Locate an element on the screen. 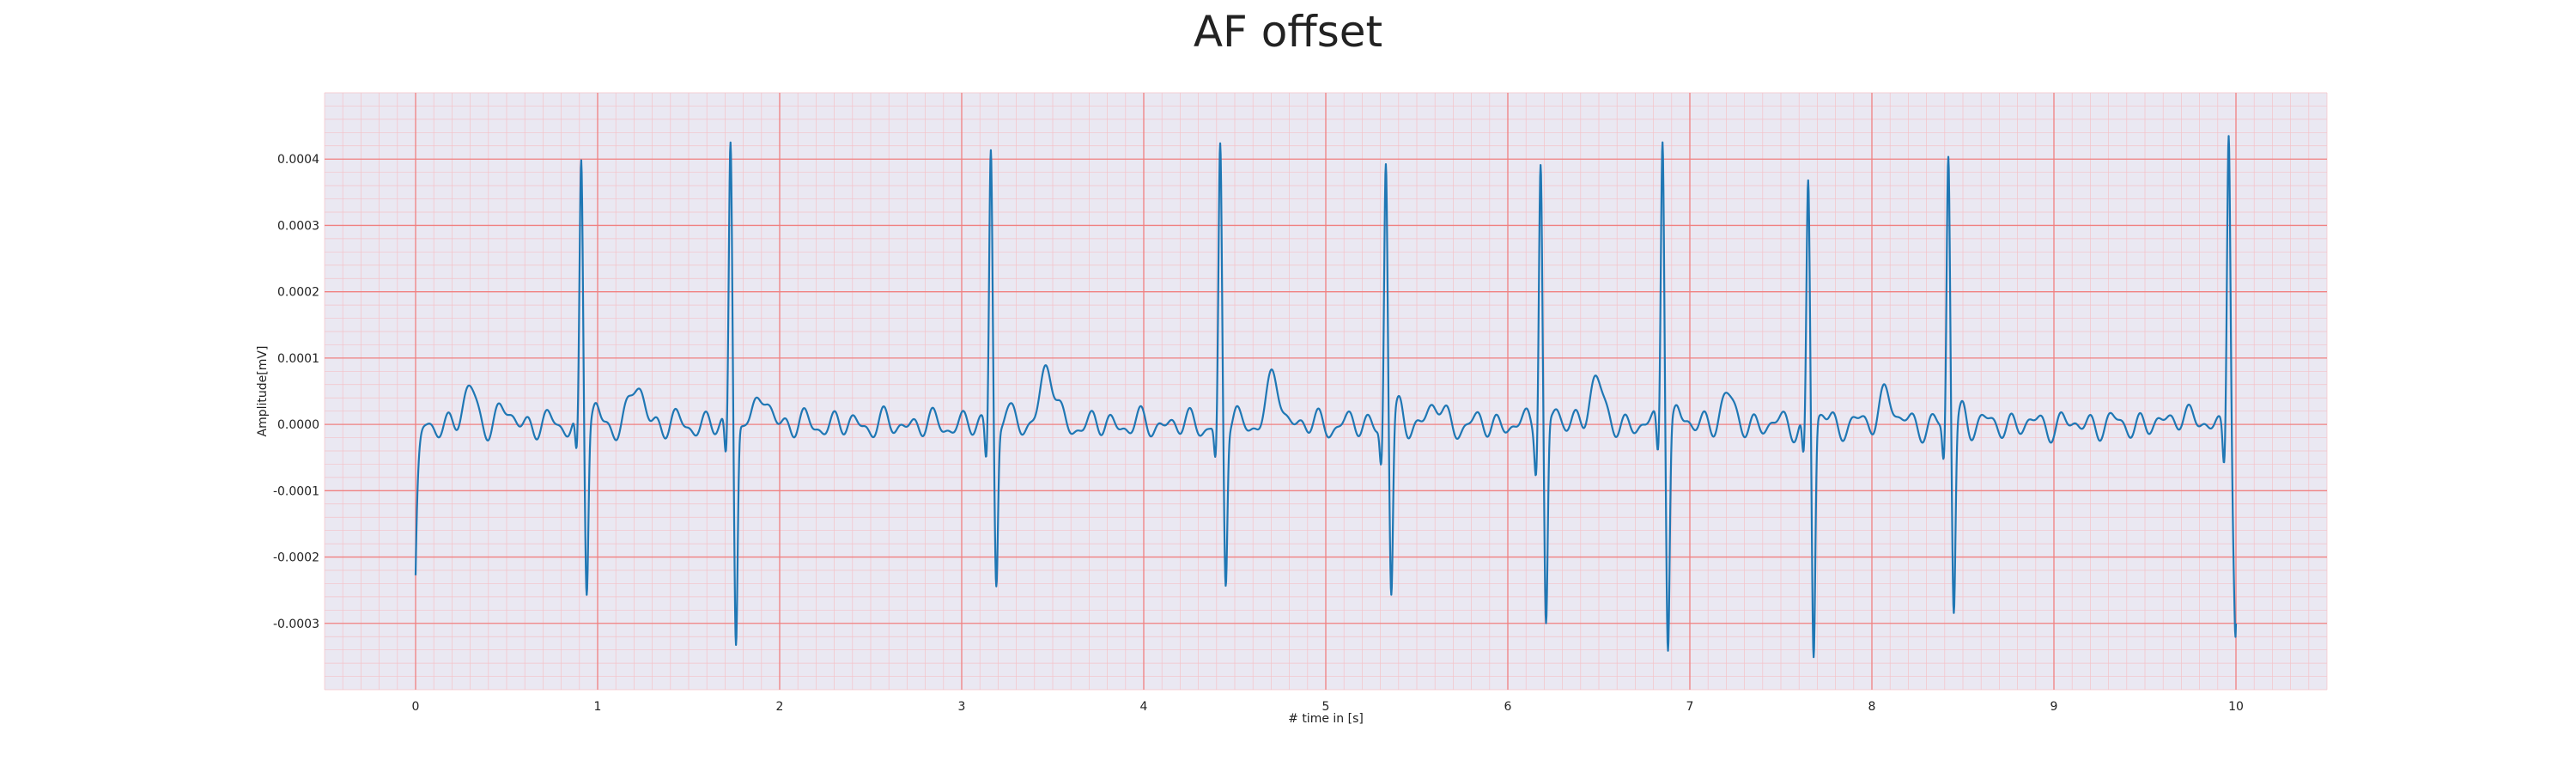 The image size is (2576, 773). x-tick-labels: 0 1 2 3 4 5 6 7 8 9 10 is located at coordinates (1328, 707).